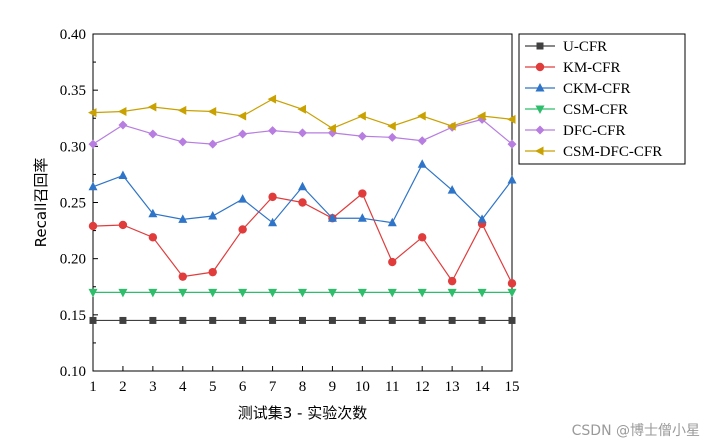  What do you see at coordinates (573, 68) in the screenshot?
I see `legend-item: KM-CFR` at bounding box center [573, 68].